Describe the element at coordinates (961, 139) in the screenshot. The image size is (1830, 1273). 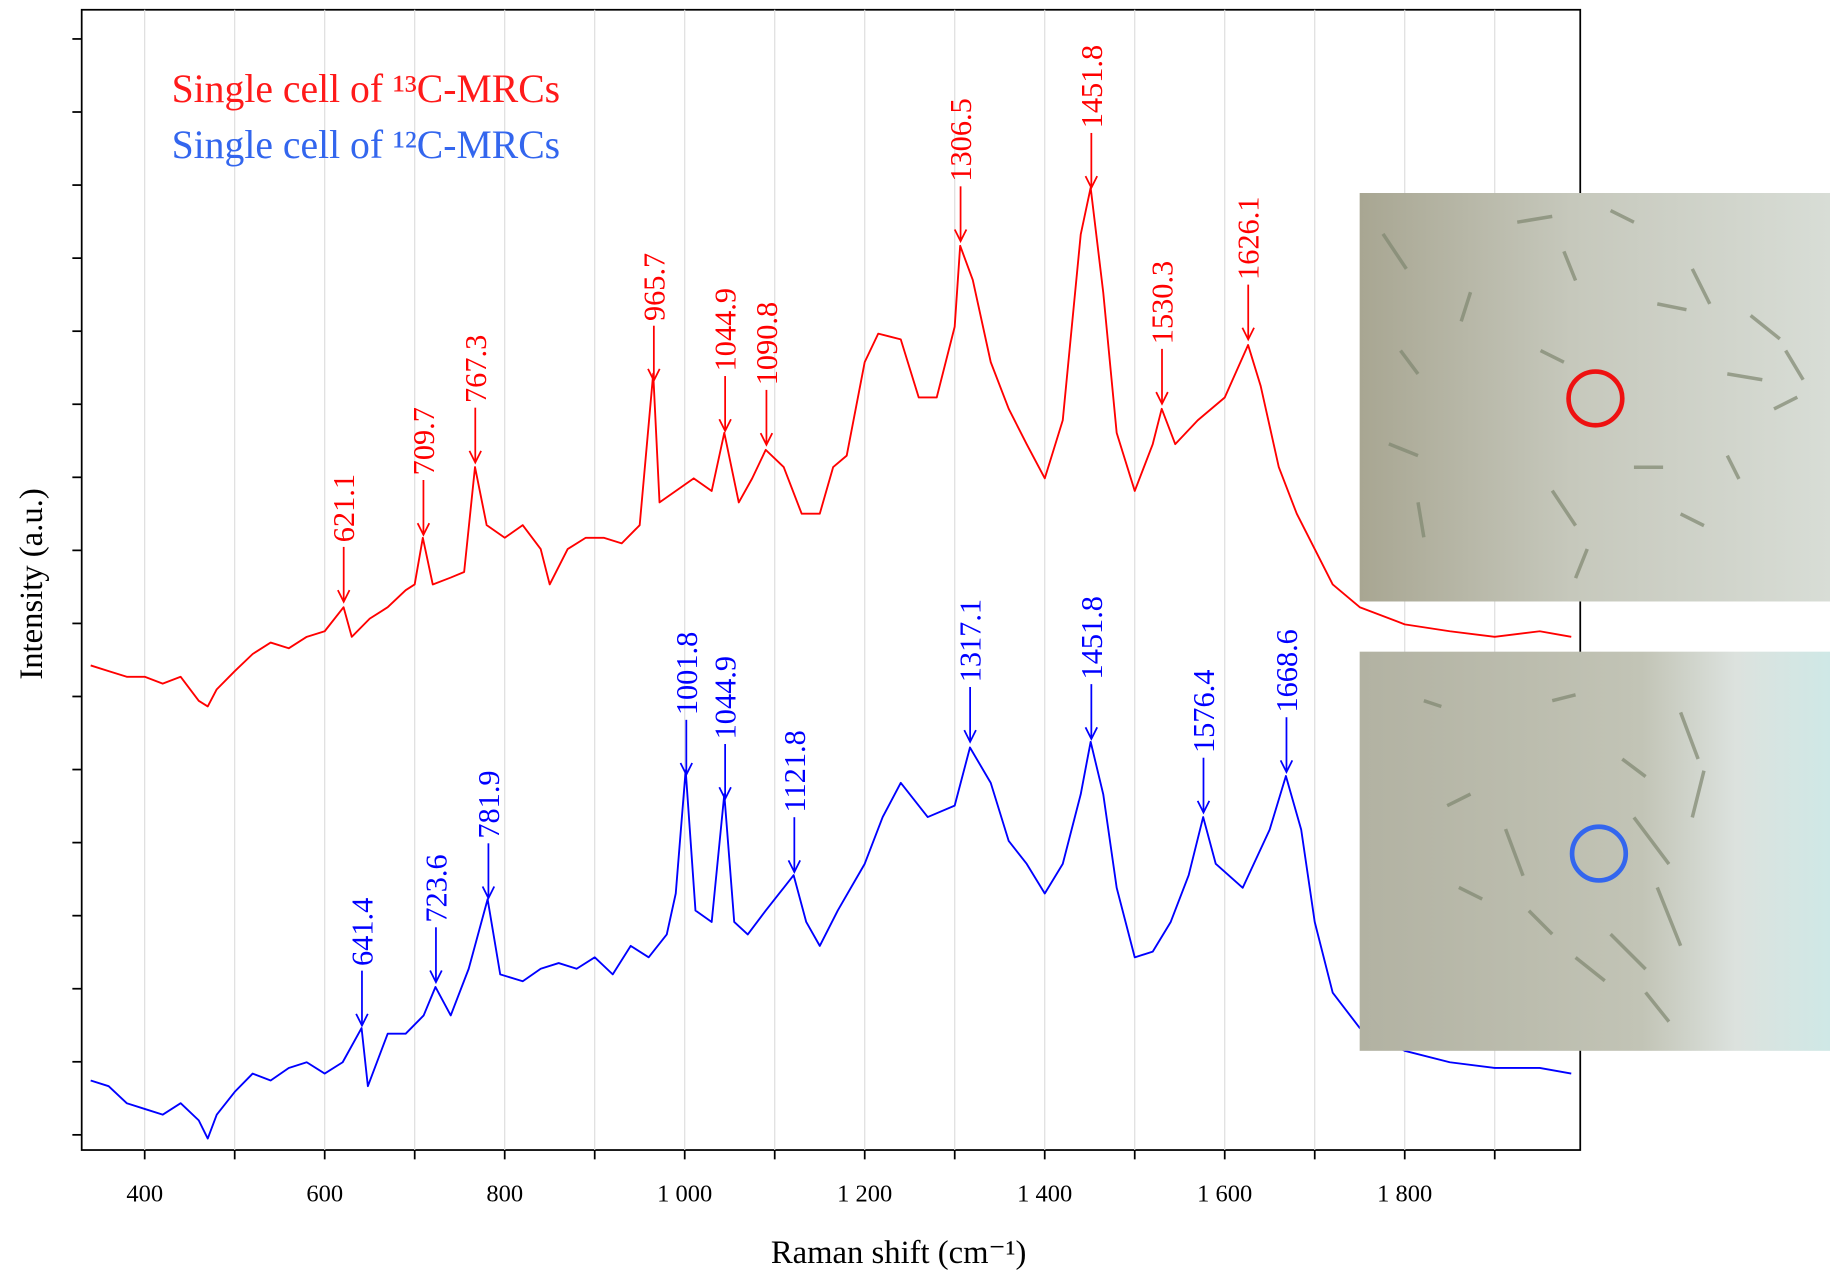
I see `peak-label: 1306.5` at that location.